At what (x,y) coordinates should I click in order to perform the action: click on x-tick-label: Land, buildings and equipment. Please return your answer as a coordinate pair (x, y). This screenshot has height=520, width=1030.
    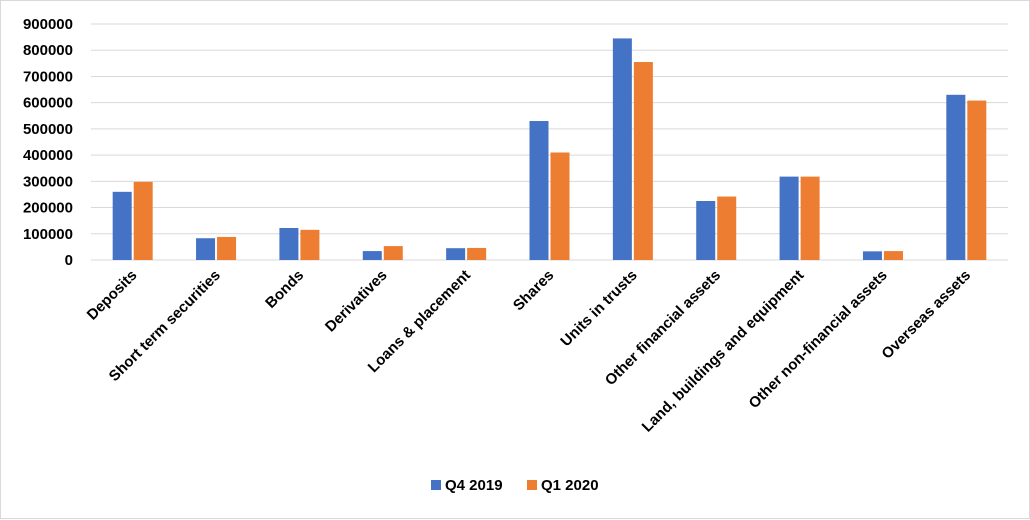
    Looking at the image, I should click on (723, 351).